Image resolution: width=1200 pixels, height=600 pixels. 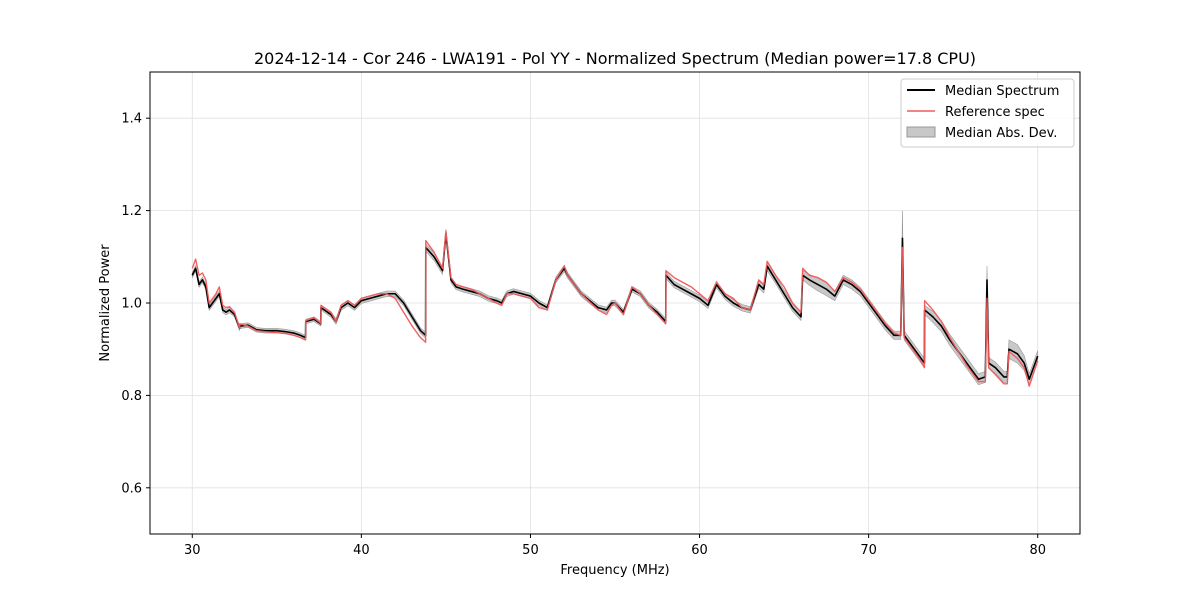 I want to click on y-tick-label: 0.8, so click(x=131, y=396).